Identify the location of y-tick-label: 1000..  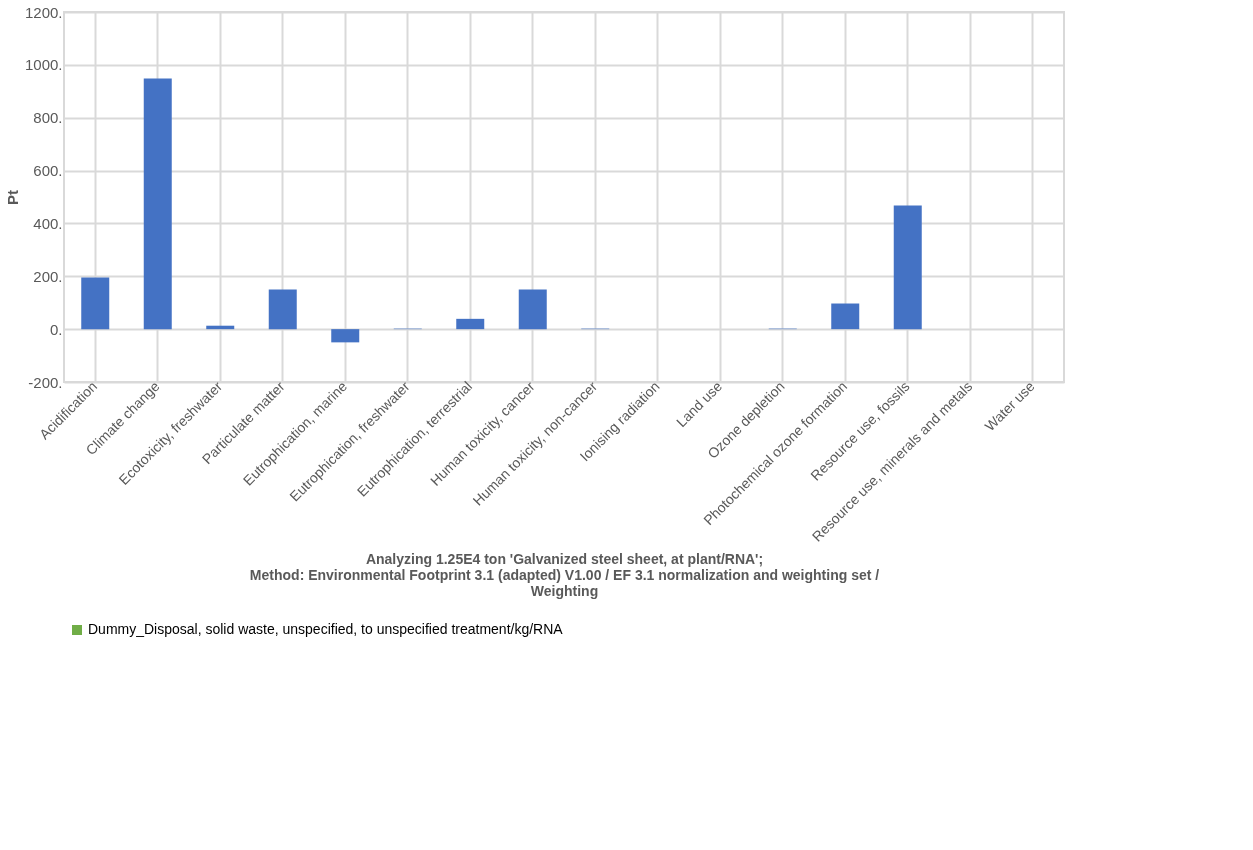
(43, 65).